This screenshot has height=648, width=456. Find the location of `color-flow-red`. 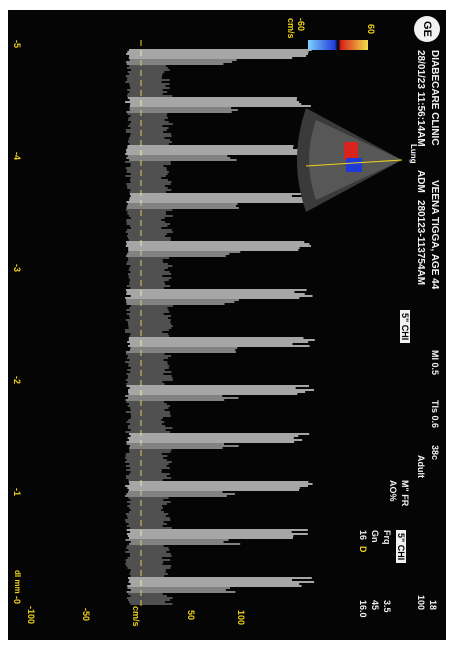

color-flow-red is located at coordinates (351, 151).